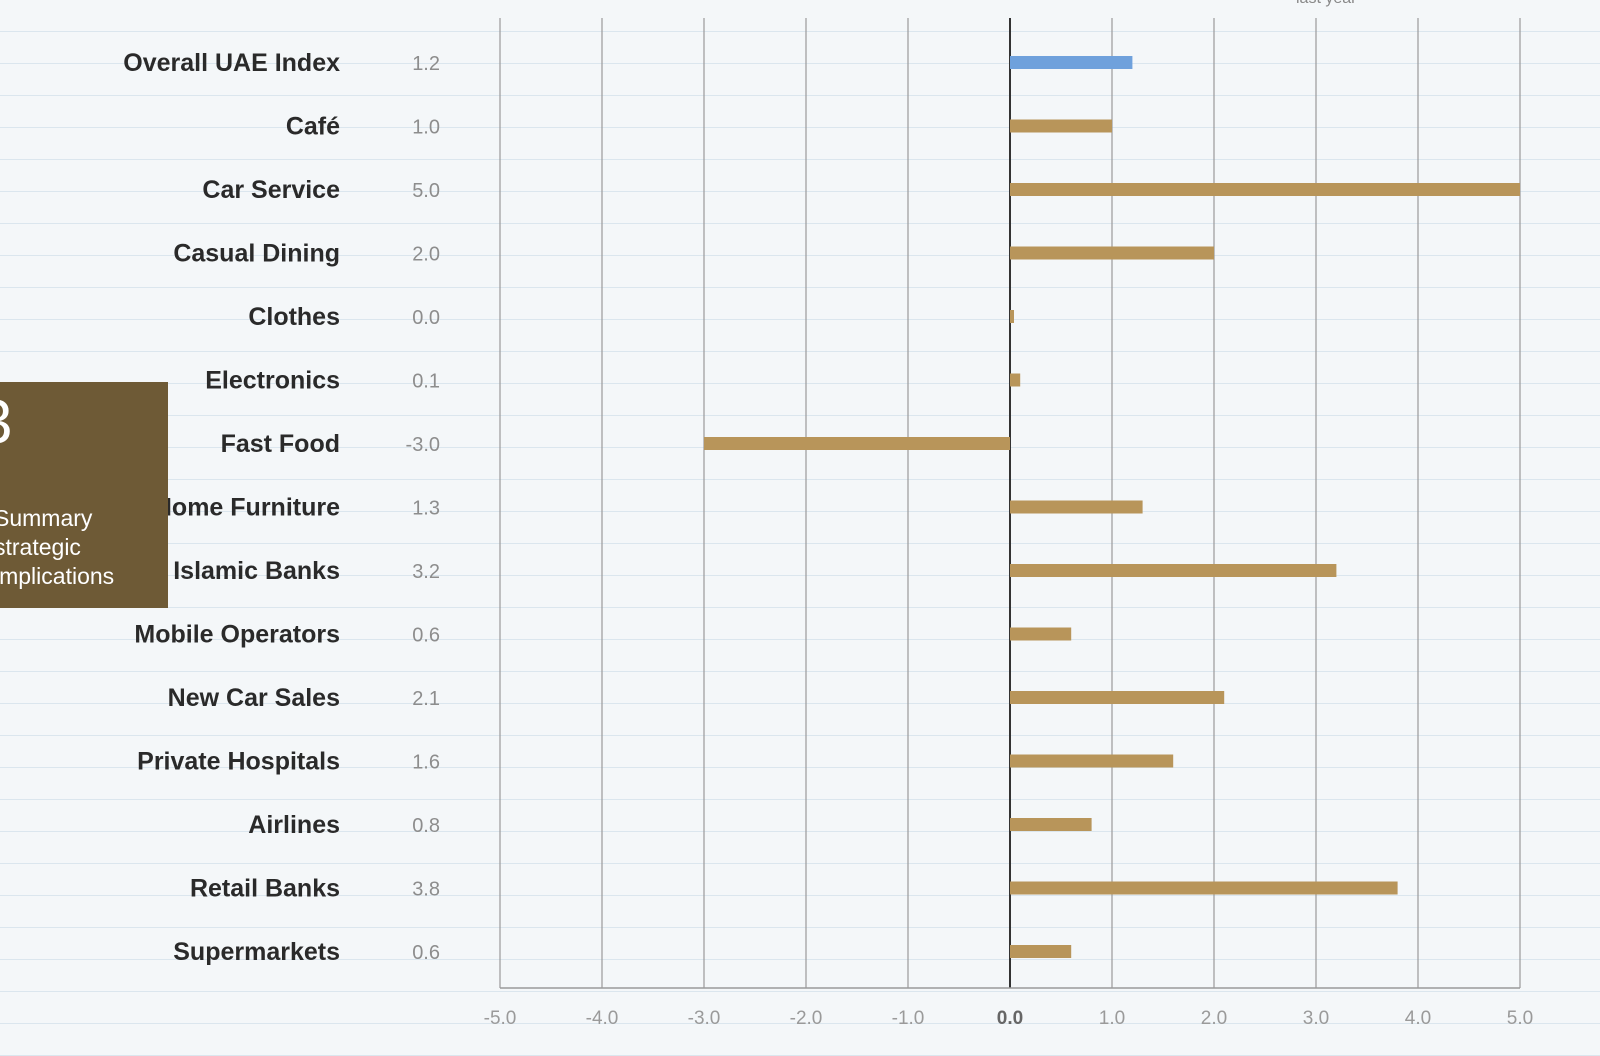  I want to click on x-tick-label: -2.0, so click(806, 1018).